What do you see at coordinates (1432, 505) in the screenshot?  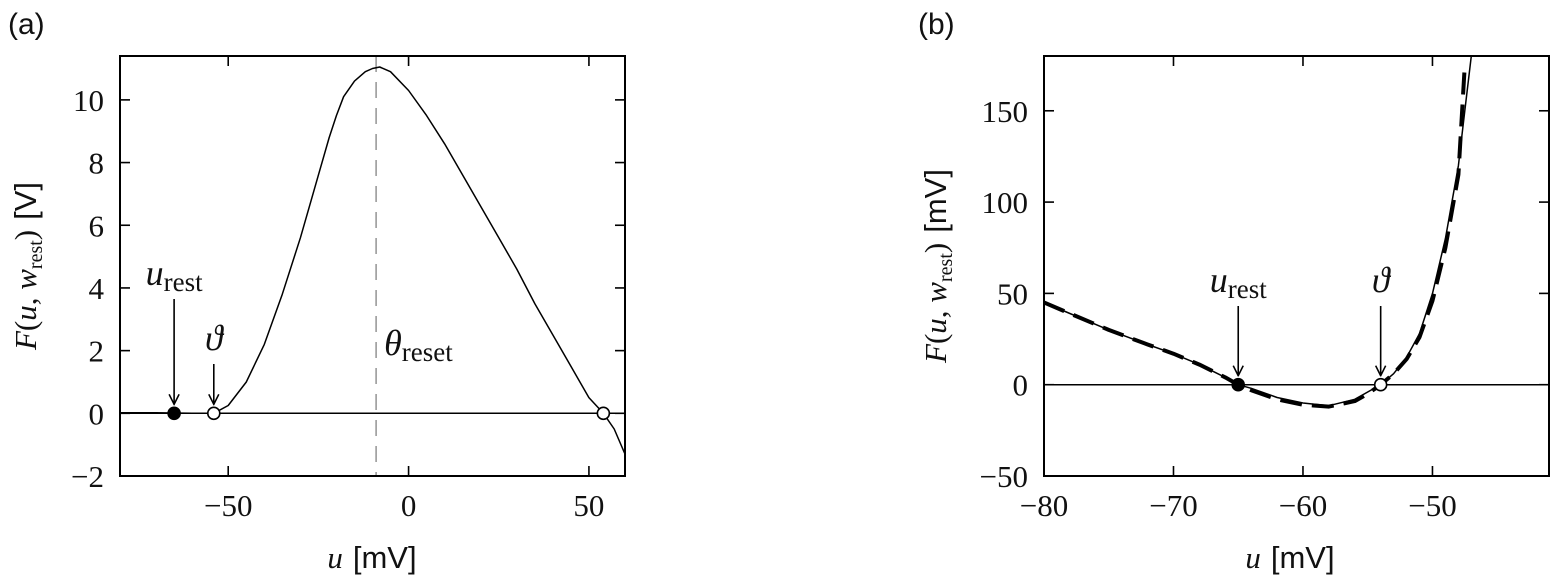 I see `x-tick-label-b-3: −50` at bounding box center [1432, 505].